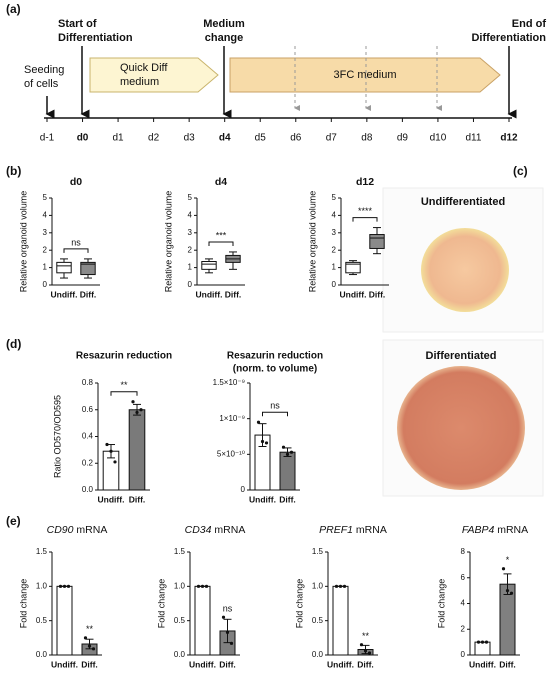 The image size is (550, 681). What do you see at coordinates (463, 551) in the screenshot?
I see `y-tick-label: 8` at bounding box center [463, 551].